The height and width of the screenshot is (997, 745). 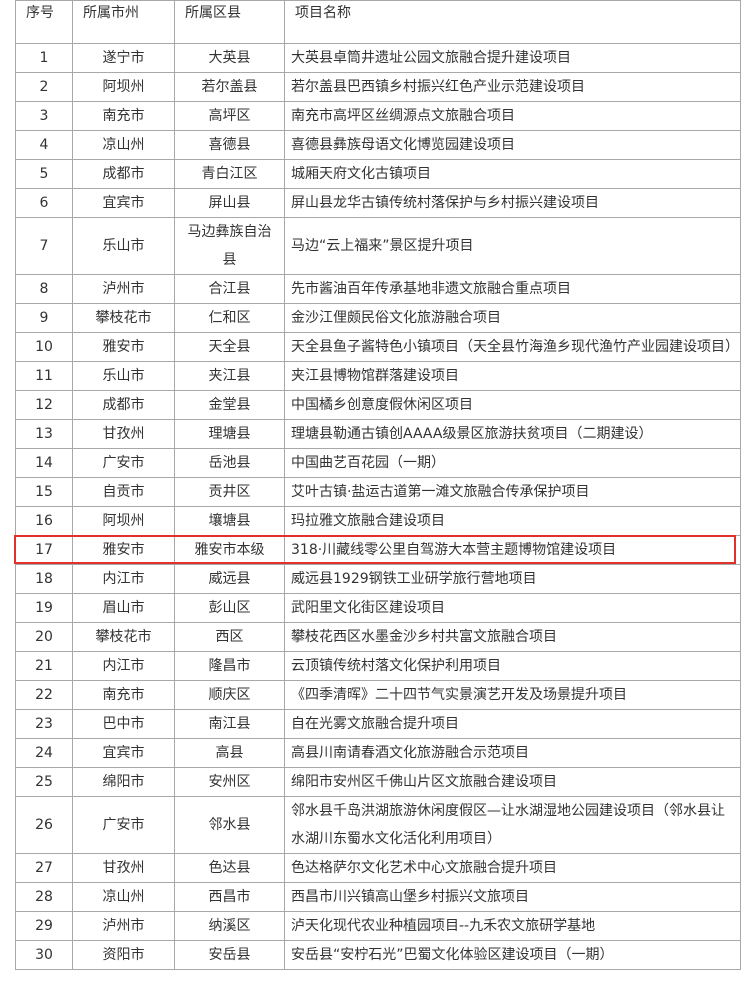 I want to click on district: 天全县, so click(x=229, y=347).